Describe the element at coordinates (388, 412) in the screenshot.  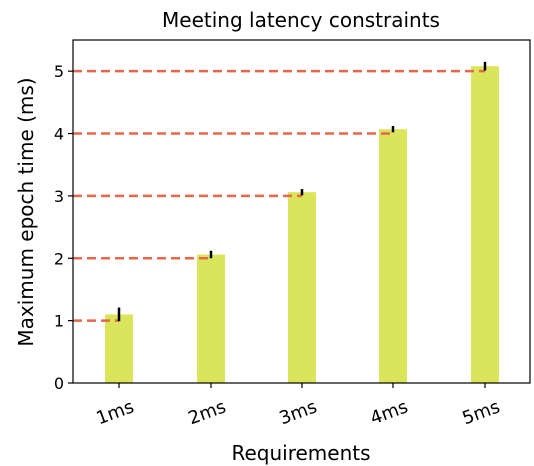
I see `x-tick-label: 4ms` at that location.